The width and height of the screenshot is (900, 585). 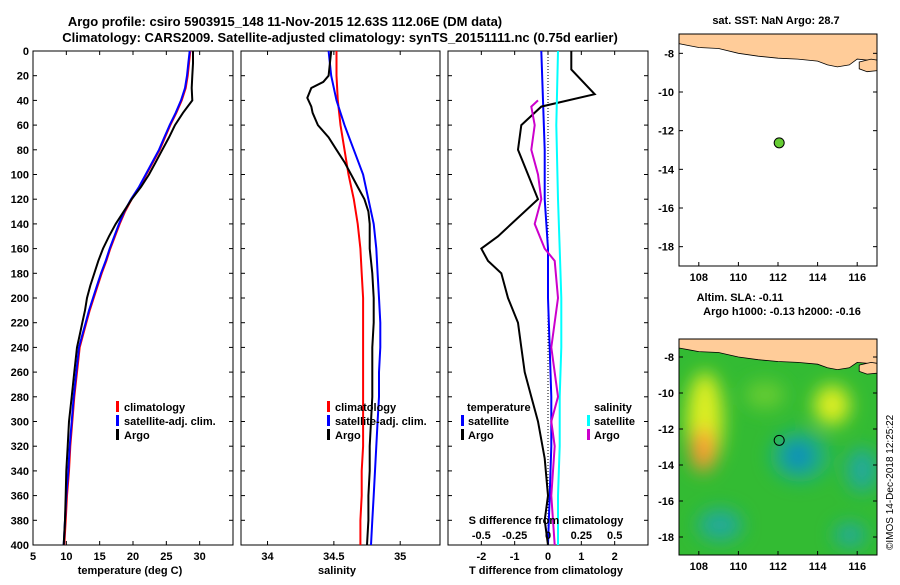 What do you see at coordinates (890, 482) in the screenshot?
I see `imos-watermark: ©IMOS 14-Dec-2018 12:25:22` at bounding box center [890, 482].